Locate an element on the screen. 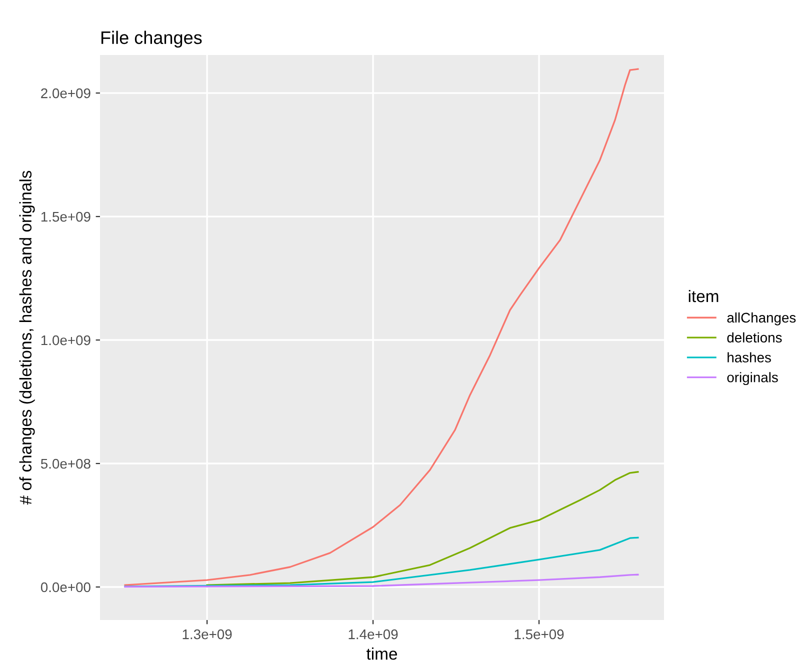 The height and width of the screenshot is (662, 810). legend-label: originals is located at coordinates (752, 379).